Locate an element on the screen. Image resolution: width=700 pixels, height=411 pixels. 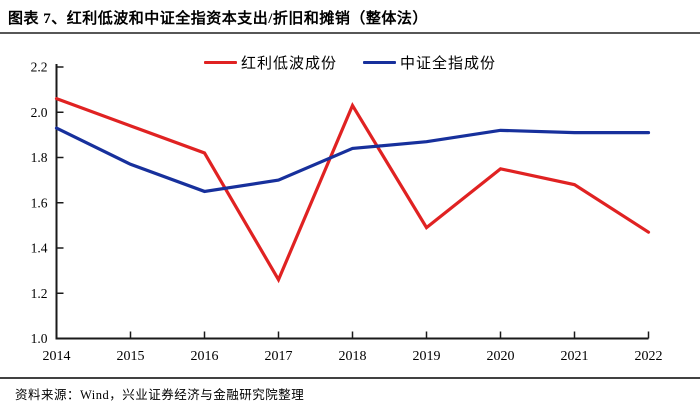
footer-divider-line is located at coordinates (350, 378).